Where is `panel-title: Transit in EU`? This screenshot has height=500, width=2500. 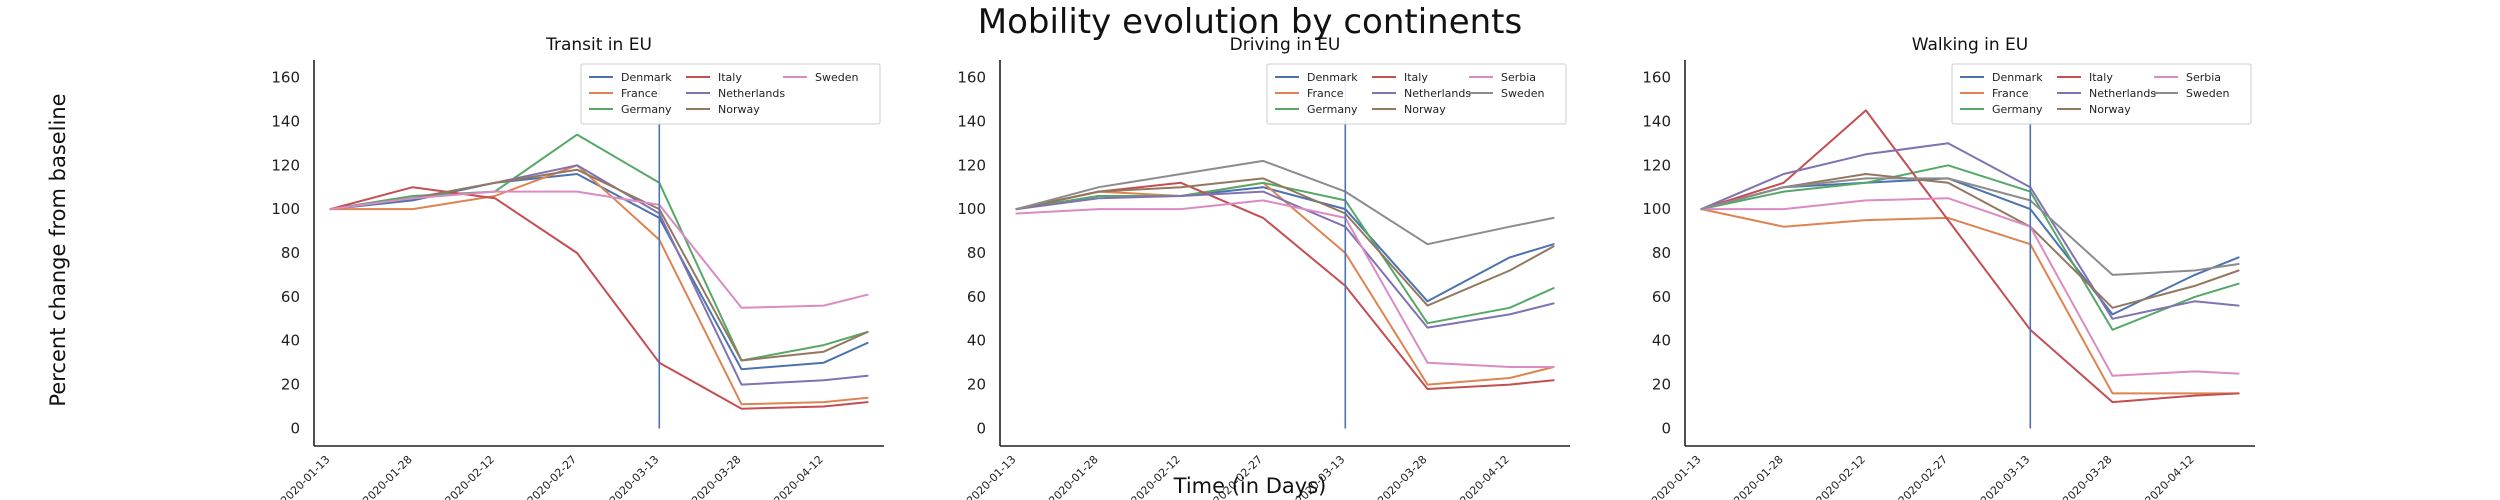
panel-title: Transit in EU is located at coordinates (598, 45).